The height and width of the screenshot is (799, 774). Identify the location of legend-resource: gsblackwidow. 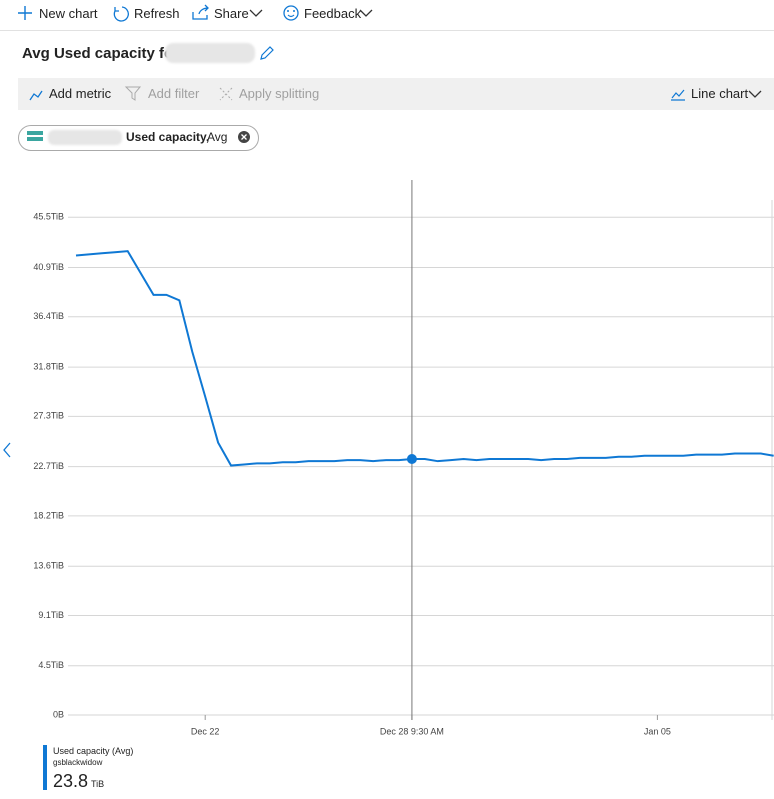
(78, 762).